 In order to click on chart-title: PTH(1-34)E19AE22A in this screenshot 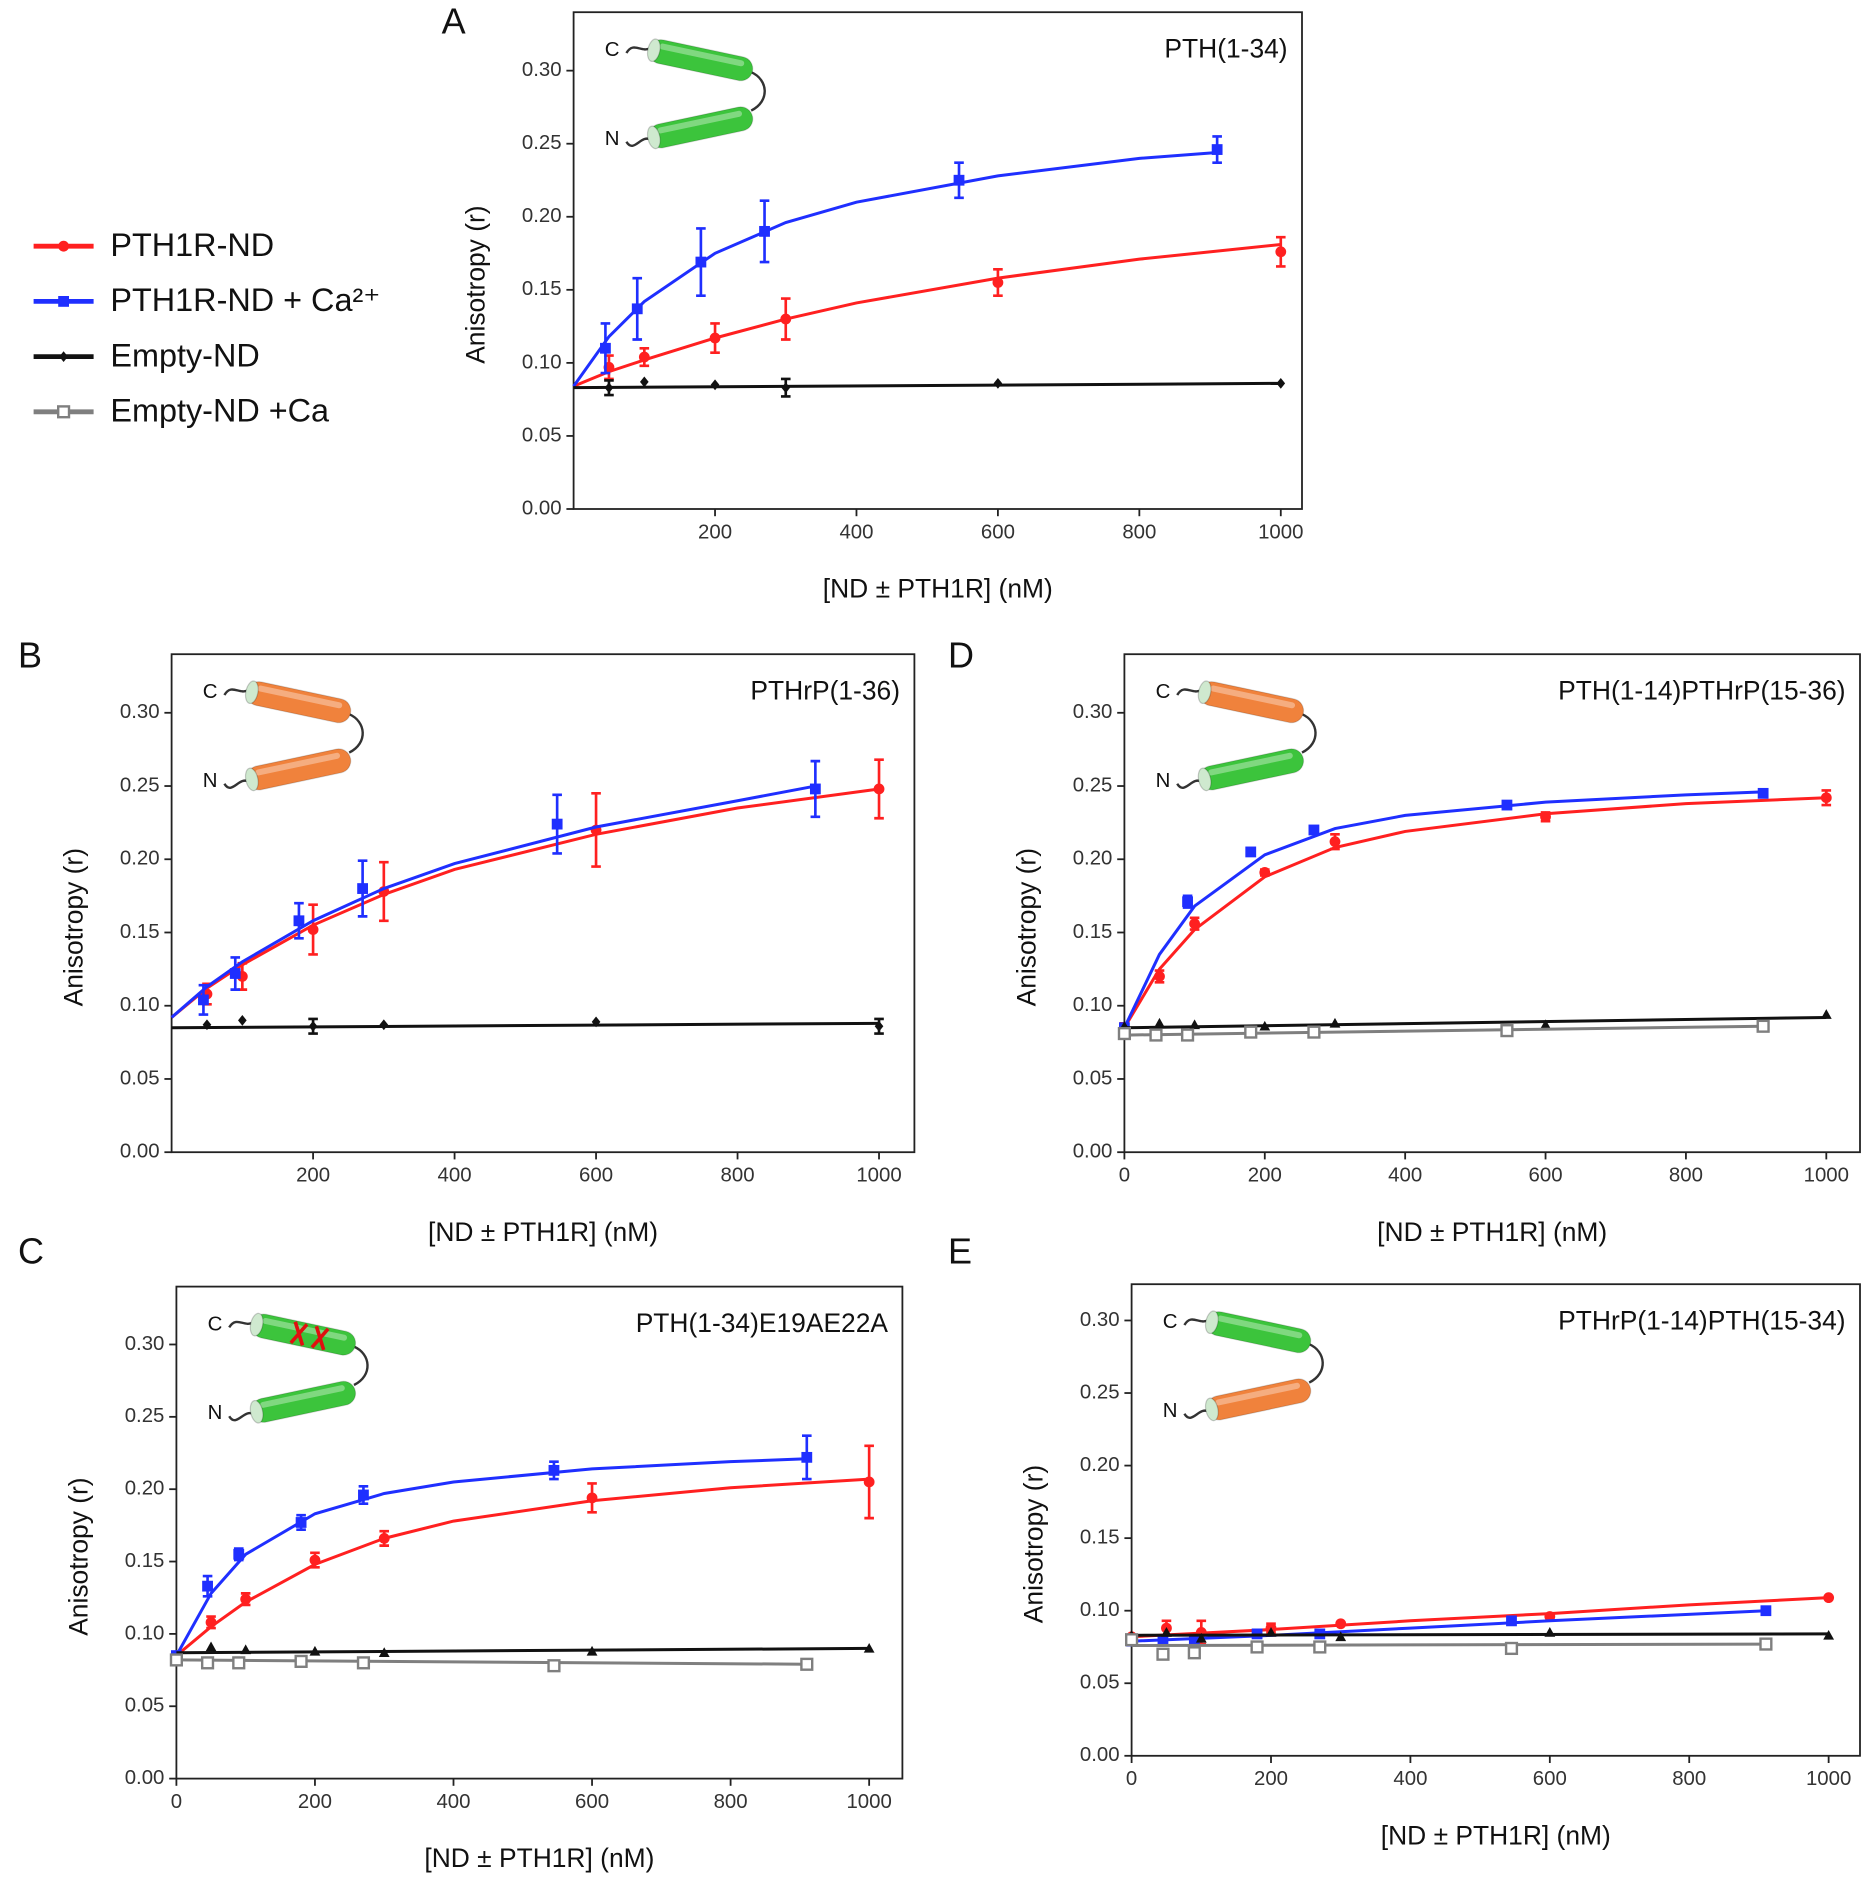, I will do `click(762, 1323)`.